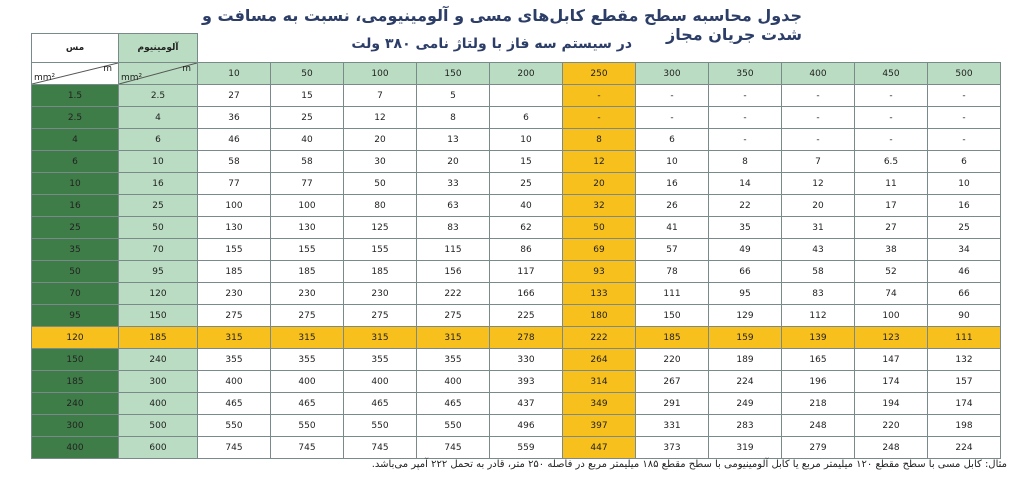 The width and height of the screenshot is (1024, 479). What do you see at coordinates (599, 381) in the screenshot?
I see `current-value-cell: 314` at bounding box center [599, 381].